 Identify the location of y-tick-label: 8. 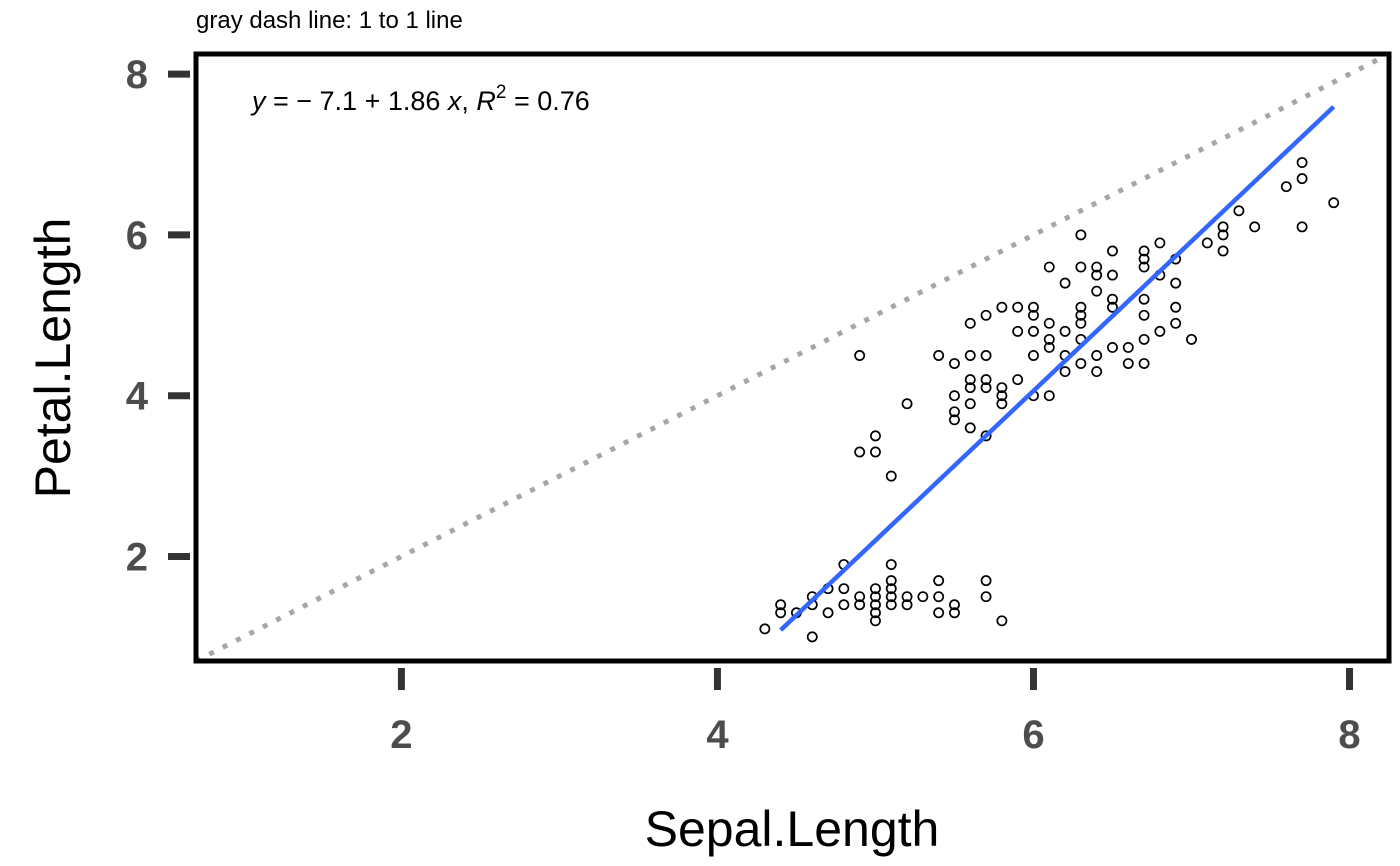
(137, 75).